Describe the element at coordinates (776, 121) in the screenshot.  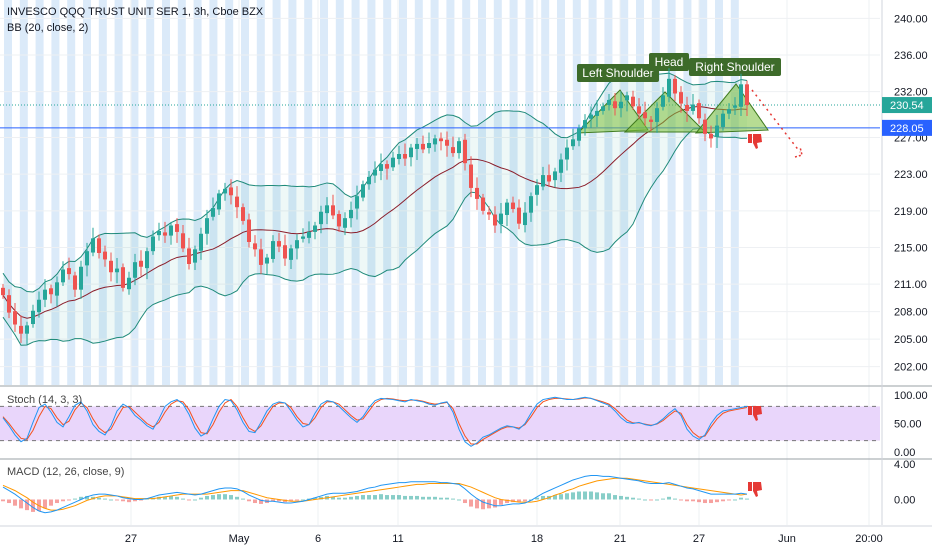
I see `bearish-projection-line` at that location.